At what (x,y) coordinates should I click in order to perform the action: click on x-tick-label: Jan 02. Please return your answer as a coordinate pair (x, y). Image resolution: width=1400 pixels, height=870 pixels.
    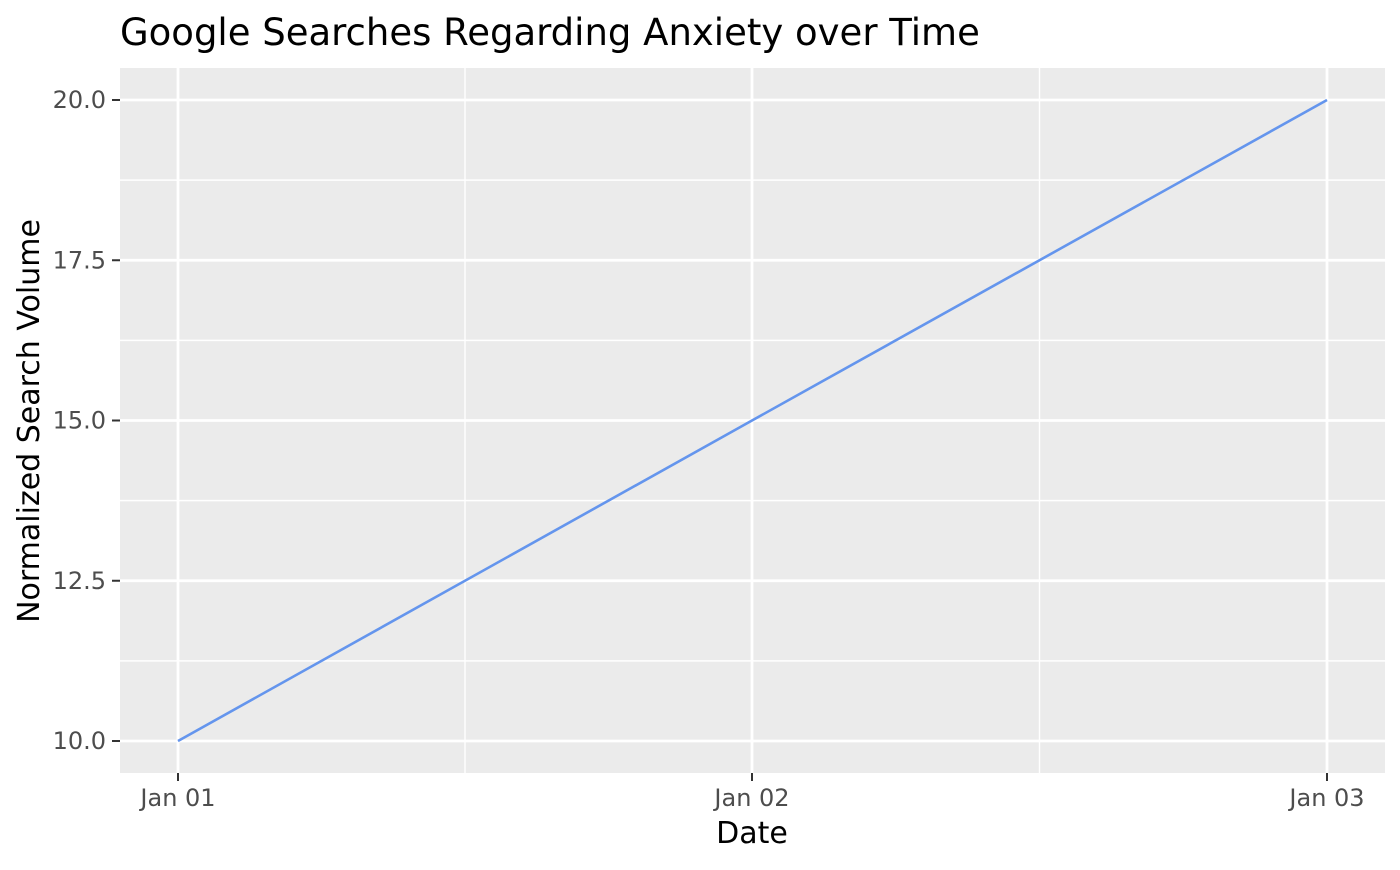
    Looking at the image, I should click on (750, 798).